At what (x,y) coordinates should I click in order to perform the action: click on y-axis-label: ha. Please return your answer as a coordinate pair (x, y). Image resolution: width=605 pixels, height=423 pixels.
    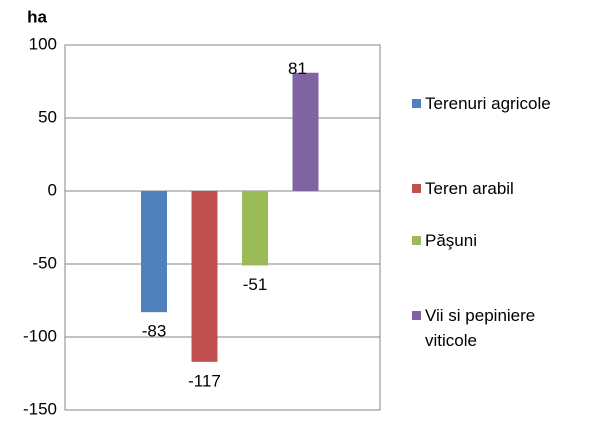
    Looking at the image, I should click on (37, 16).